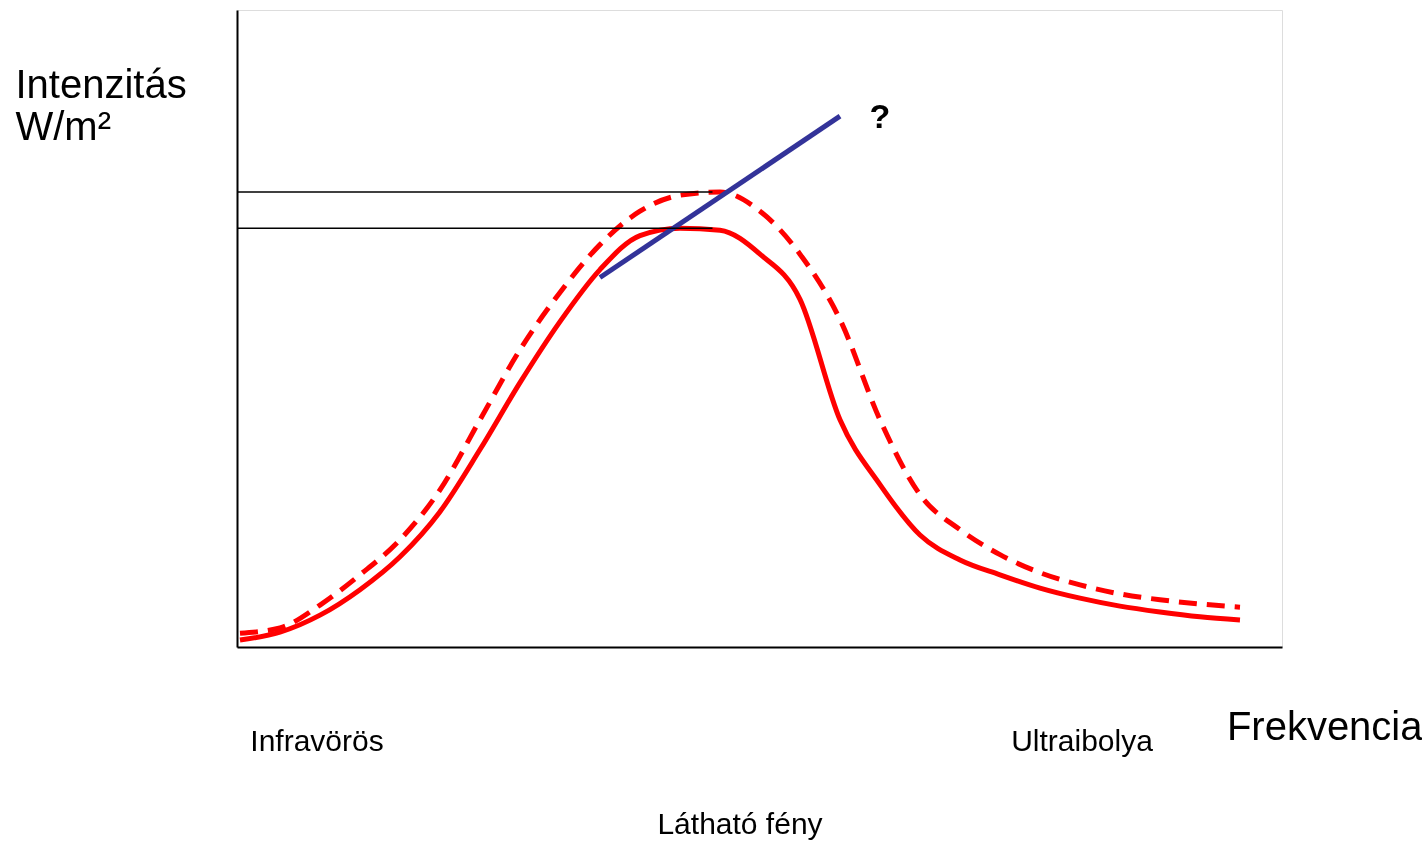 The image size is (1426, 848). I want to click on annotation: ?, so click(880, 116).